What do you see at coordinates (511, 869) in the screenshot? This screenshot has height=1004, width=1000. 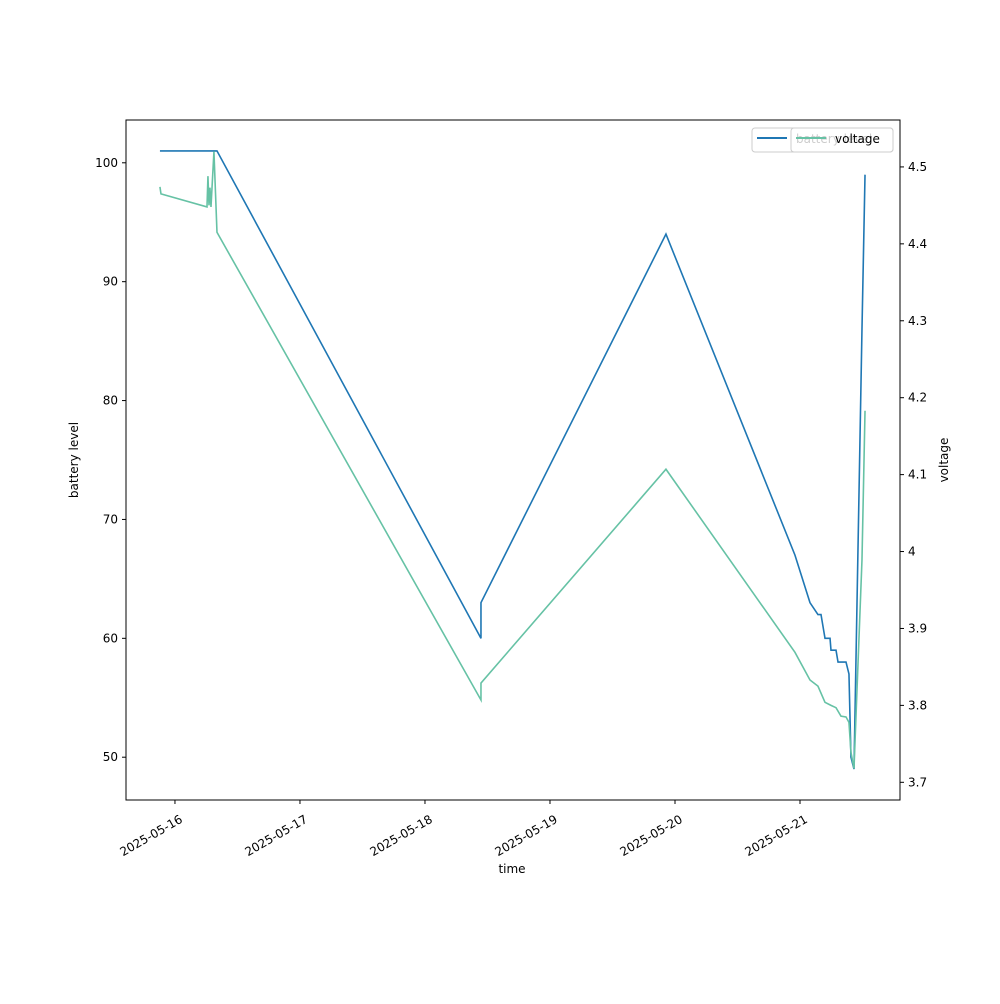 I see `x-axis-label: time` at bounding box center [511, 869].